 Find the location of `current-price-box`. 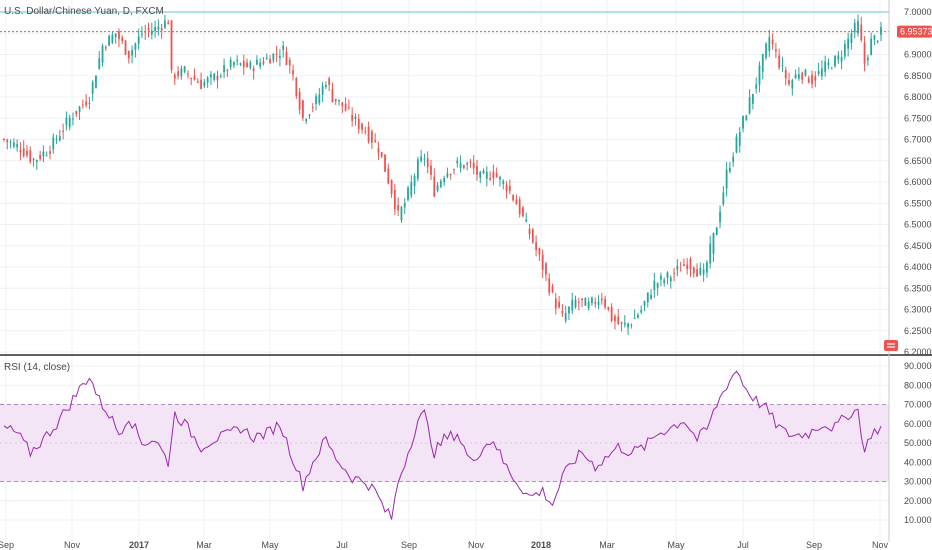

current-price-box is located at coordinates (914, 31).